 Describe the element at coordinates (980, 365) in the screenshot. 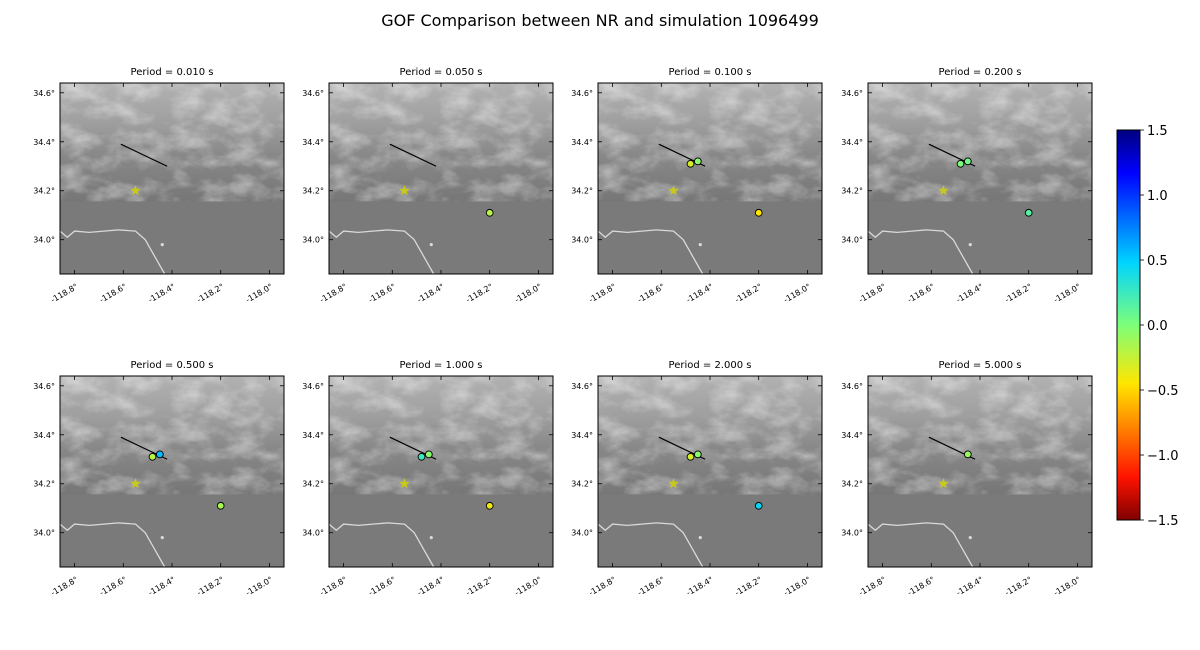

I see `panel-title: Period = 5.000 s` at that location.